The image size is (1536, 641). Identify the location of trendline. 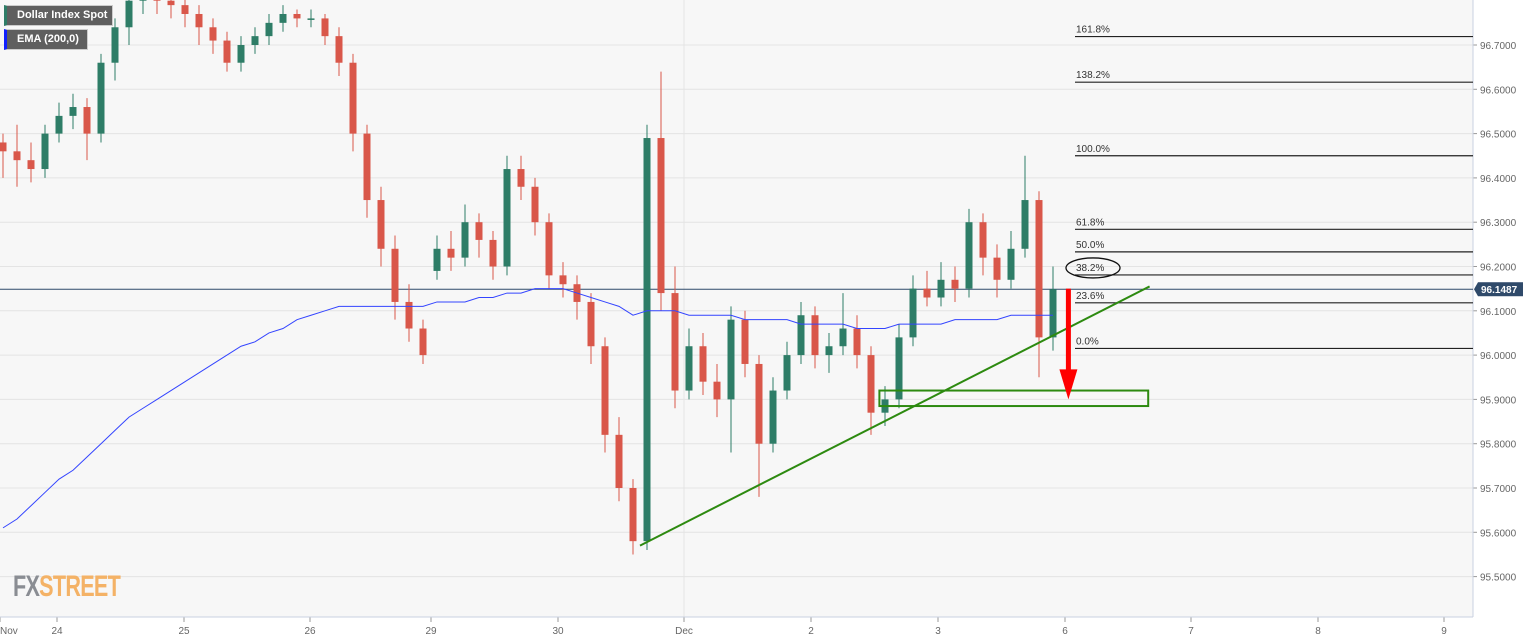
(895, 416).